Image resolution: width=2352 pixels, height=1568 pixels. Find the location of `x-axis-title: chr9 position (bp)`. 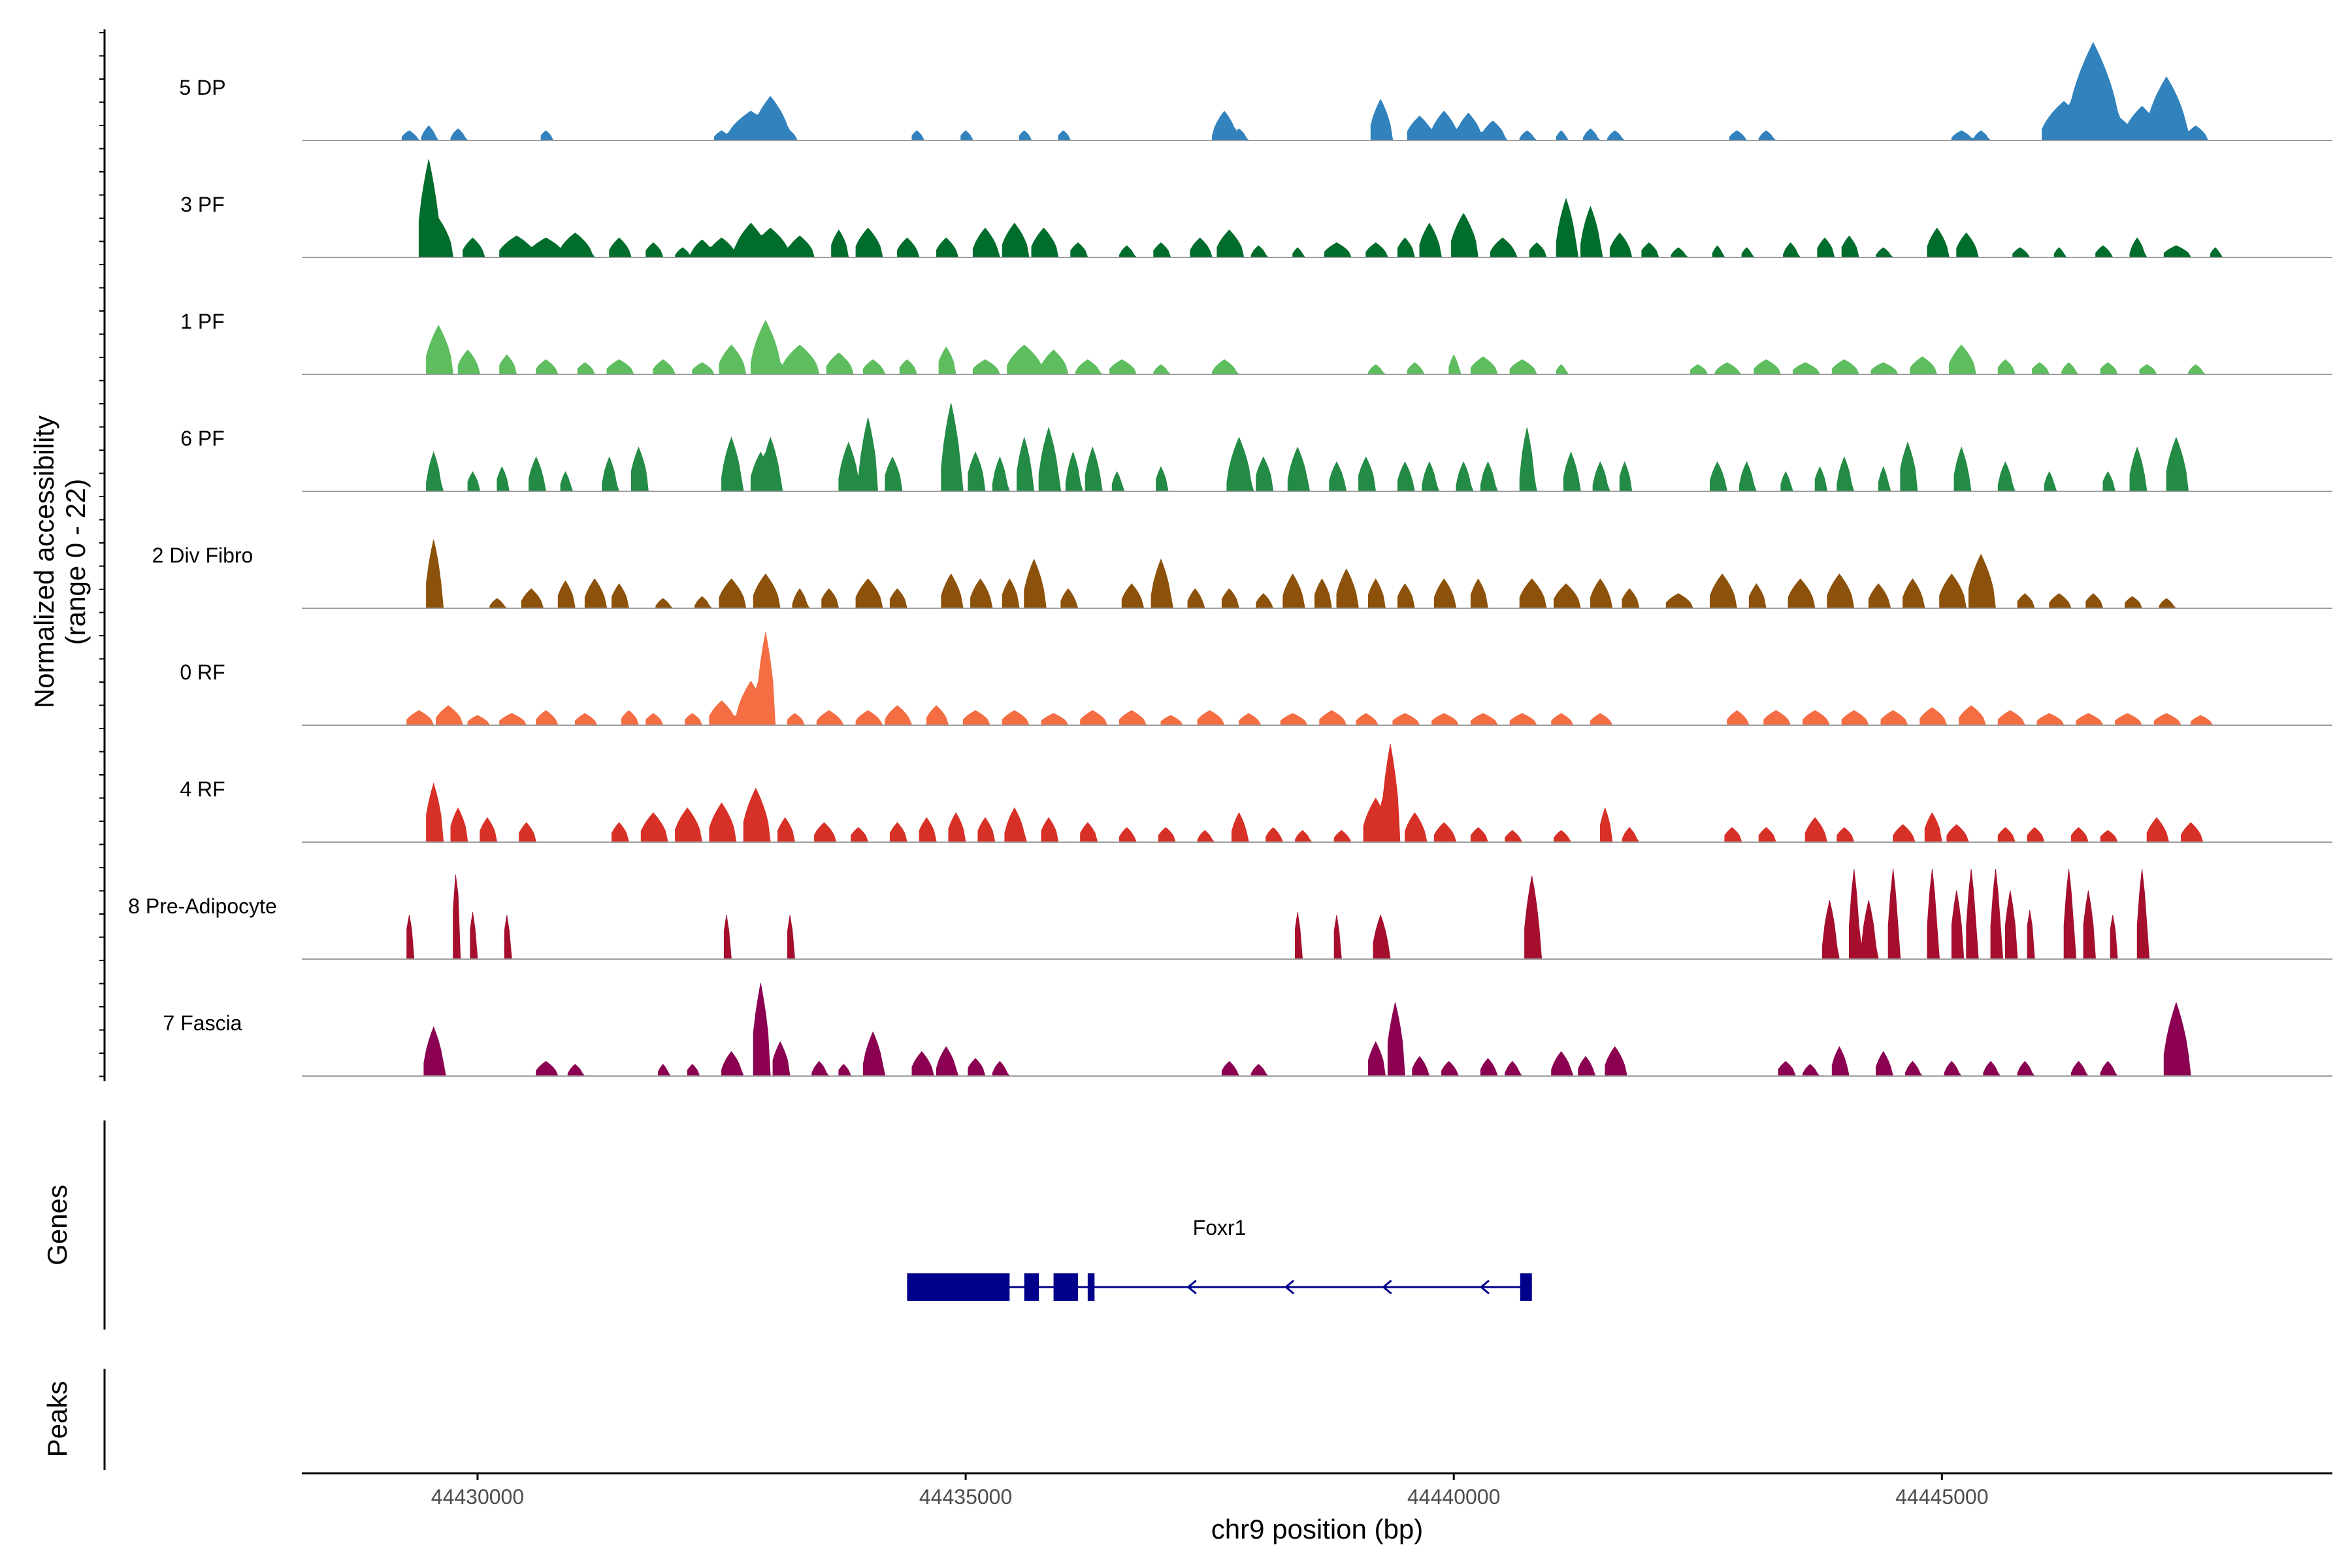

x-axis-title: chr9 position (bp) is located at coordinates (1317, 1529).